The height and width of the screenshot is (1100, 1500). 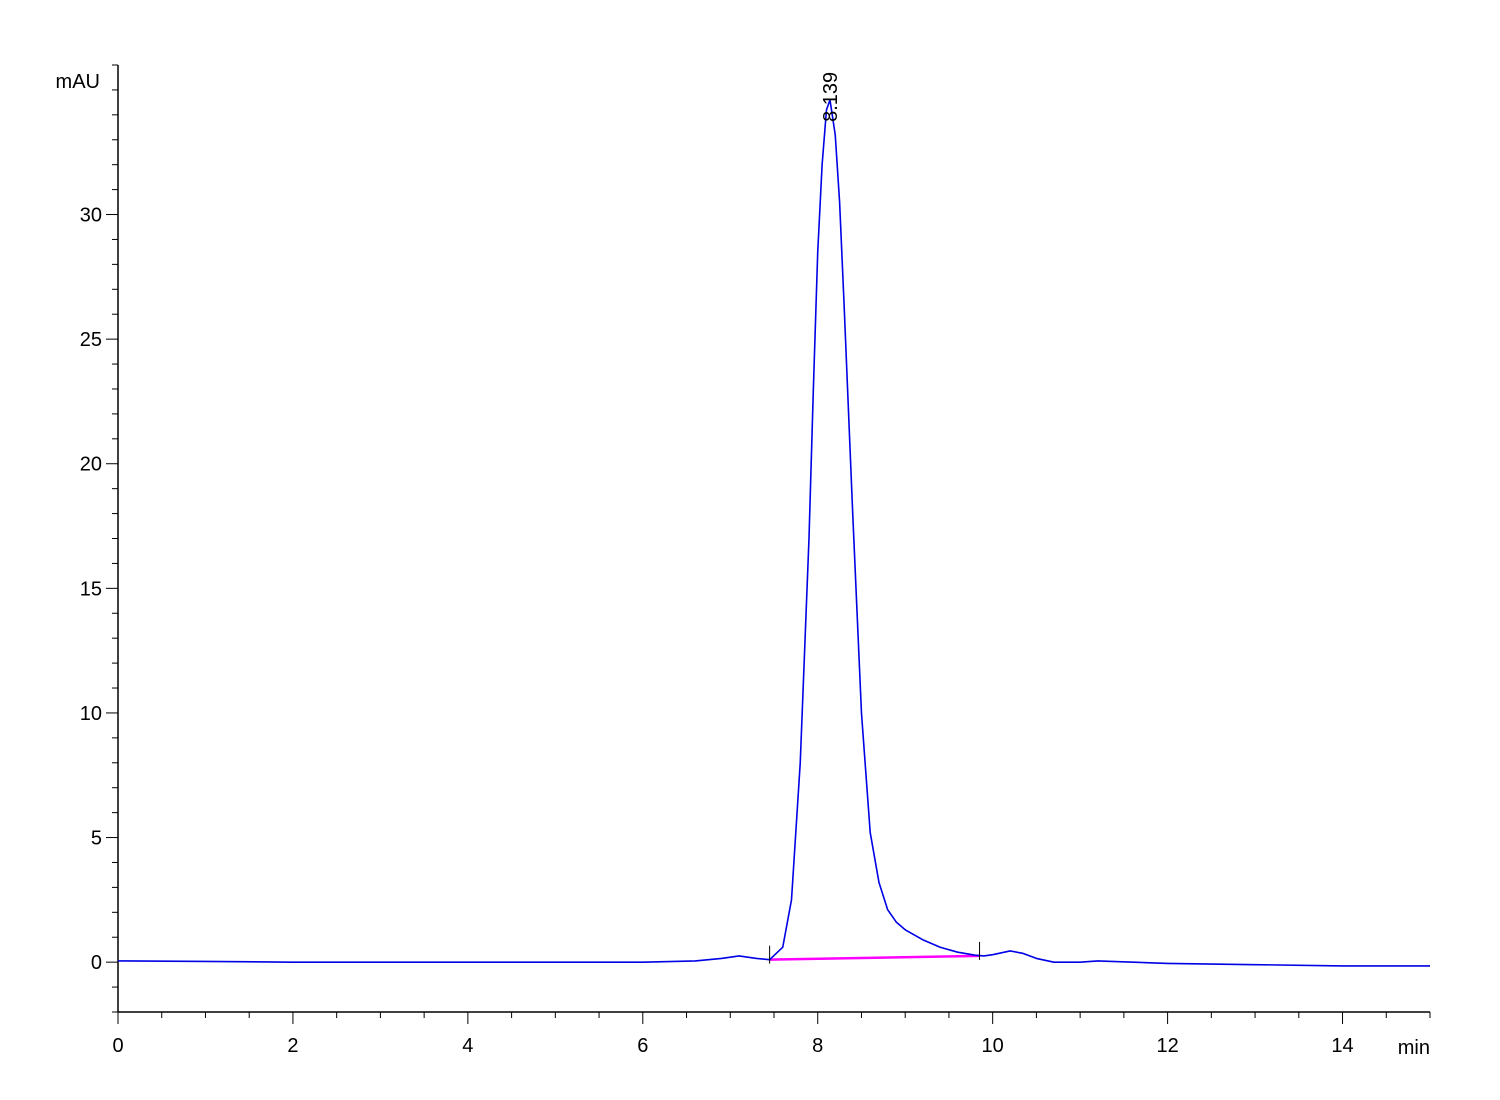 What do you see at coordinates (817, 1046) in the screenshot?
I see `x-tick-label: 8` at bounding box center [817, 1046].